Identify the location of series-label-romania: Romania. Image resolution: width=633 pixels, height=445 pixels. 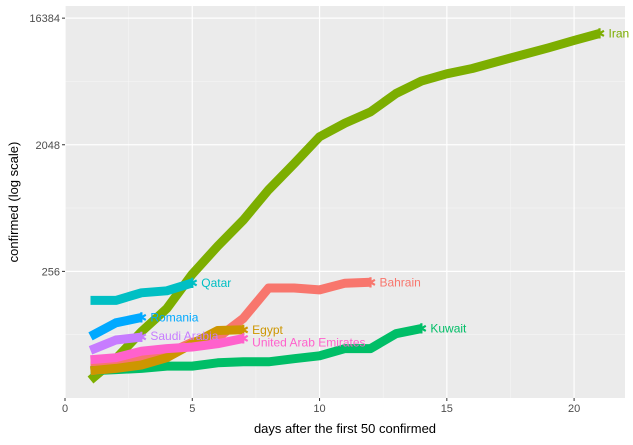
(174, 318).